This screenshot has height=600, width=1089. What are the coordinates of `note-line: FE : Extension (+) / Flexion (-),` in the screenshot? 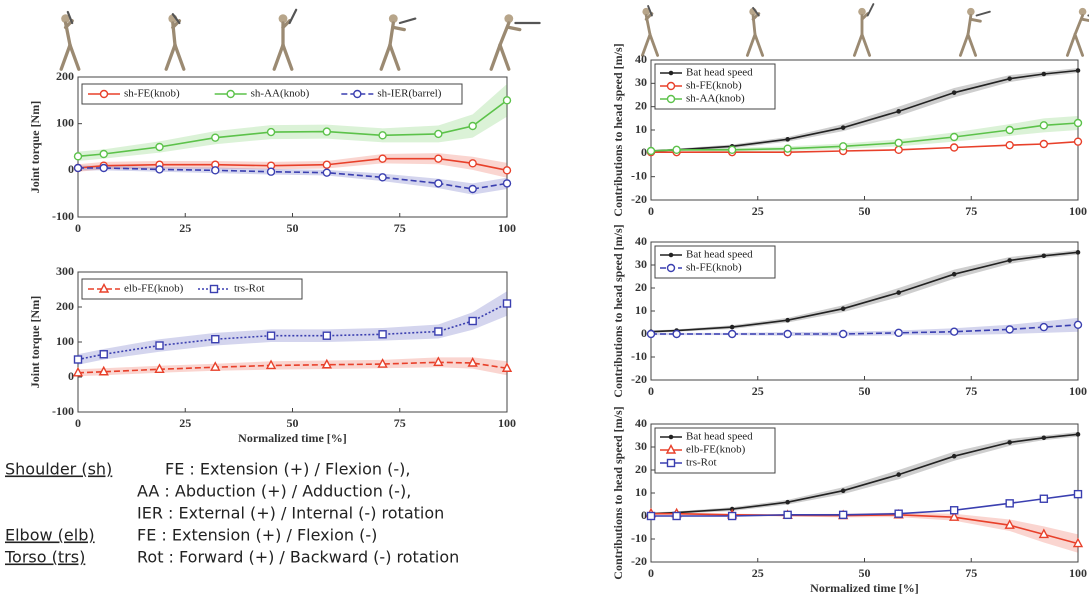 It's located at (287, 469).